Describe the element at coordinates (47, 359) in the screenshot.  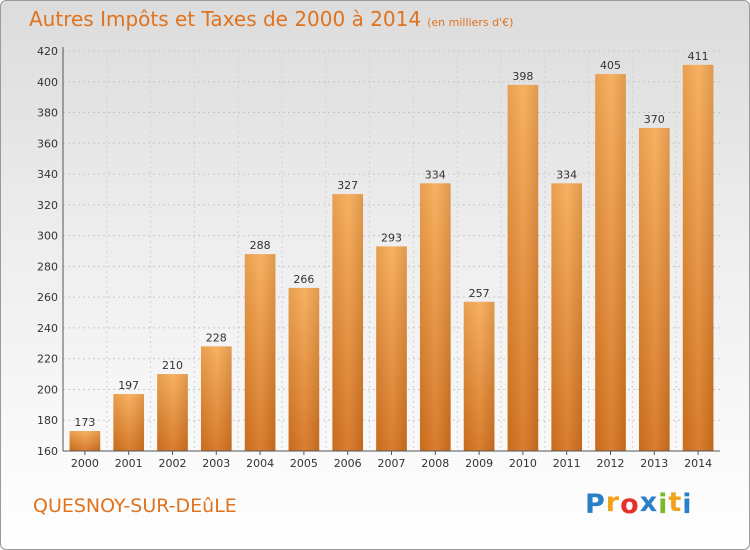
I see `y-tick-label: 220` at that location.